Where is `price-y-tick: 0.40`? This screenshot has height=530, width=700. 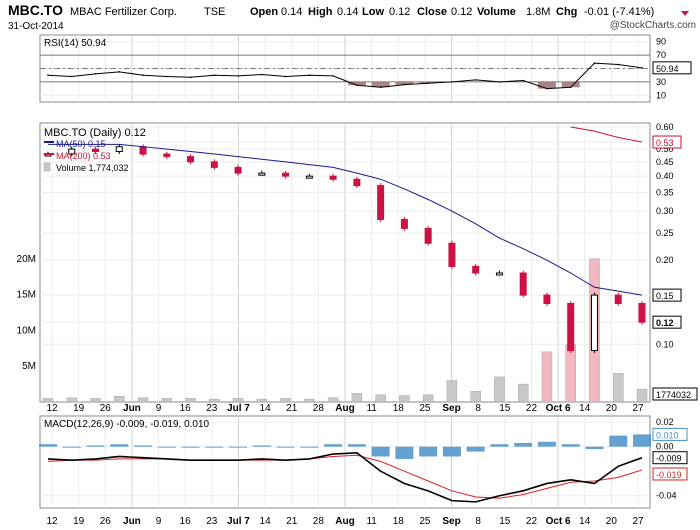
price-y-tick: 0.40 is located at coordinates (665, 176).